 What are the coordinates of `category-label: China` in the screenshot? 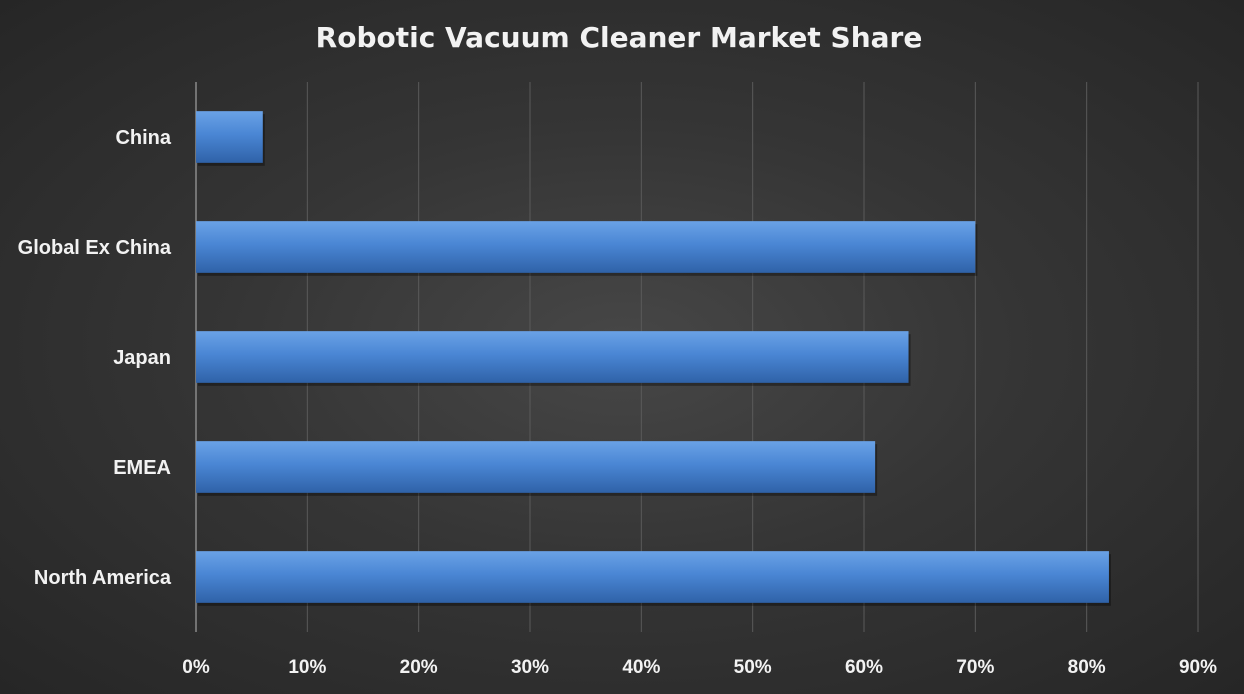 It's located at (143, 138).